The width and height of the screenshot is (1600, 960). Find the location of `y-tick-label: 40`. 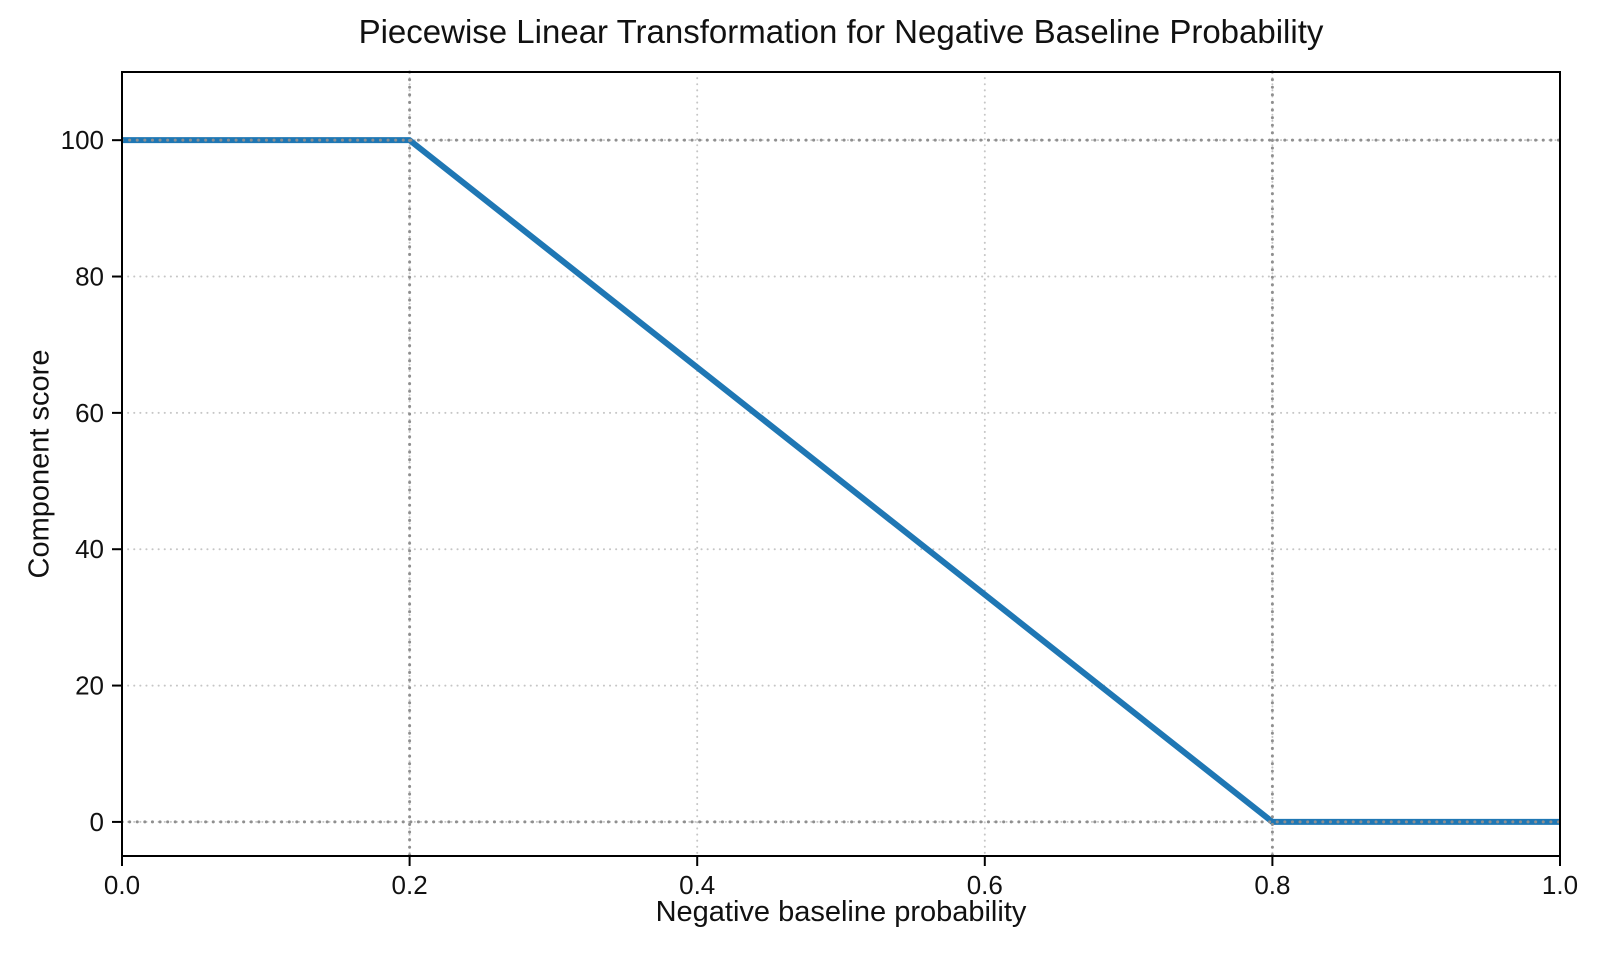

y-tick-label: 40 is located at coordinates (89, 549).